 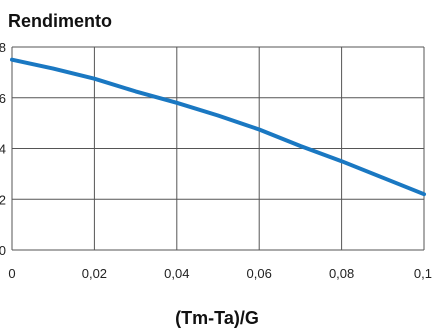 What do you see at coordinates (94, 273) in the screenshot?
I see `x-tick-label: 0,02` at bounding box center [94, 273].